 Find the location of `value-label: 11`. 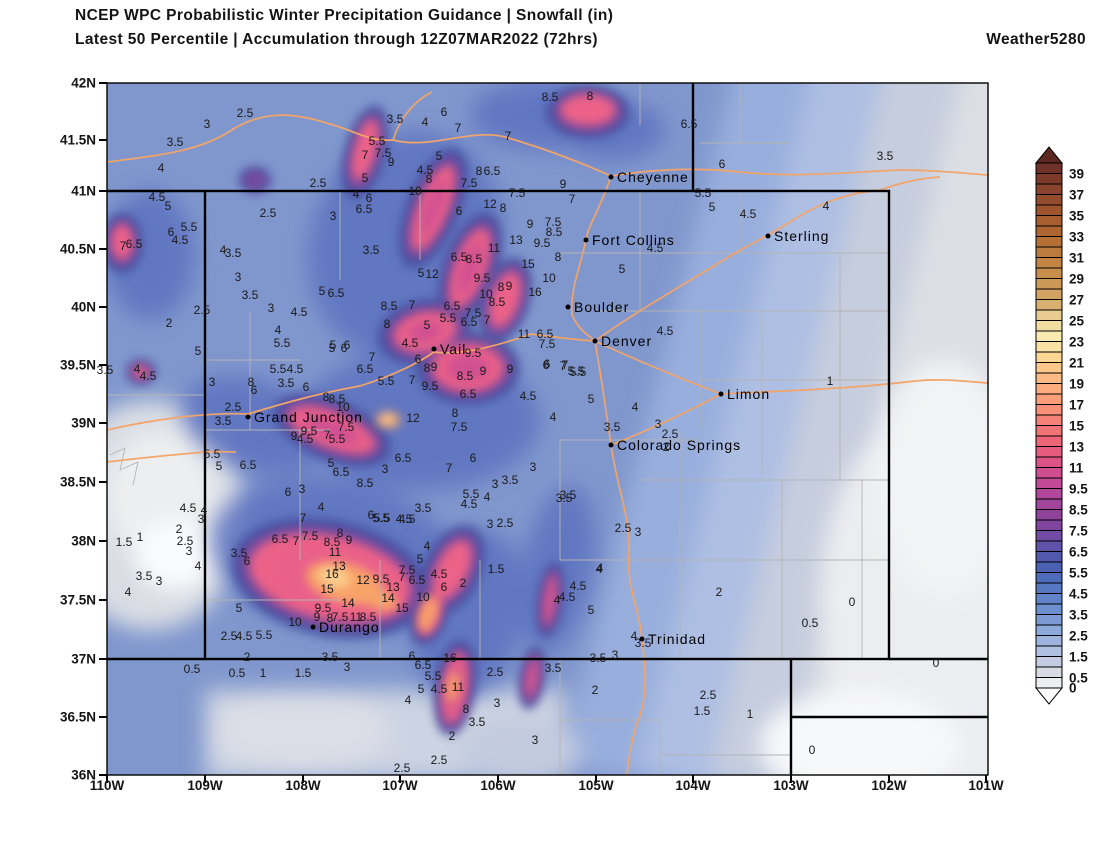

value-label: 11 is located at coordinates (458, 687).